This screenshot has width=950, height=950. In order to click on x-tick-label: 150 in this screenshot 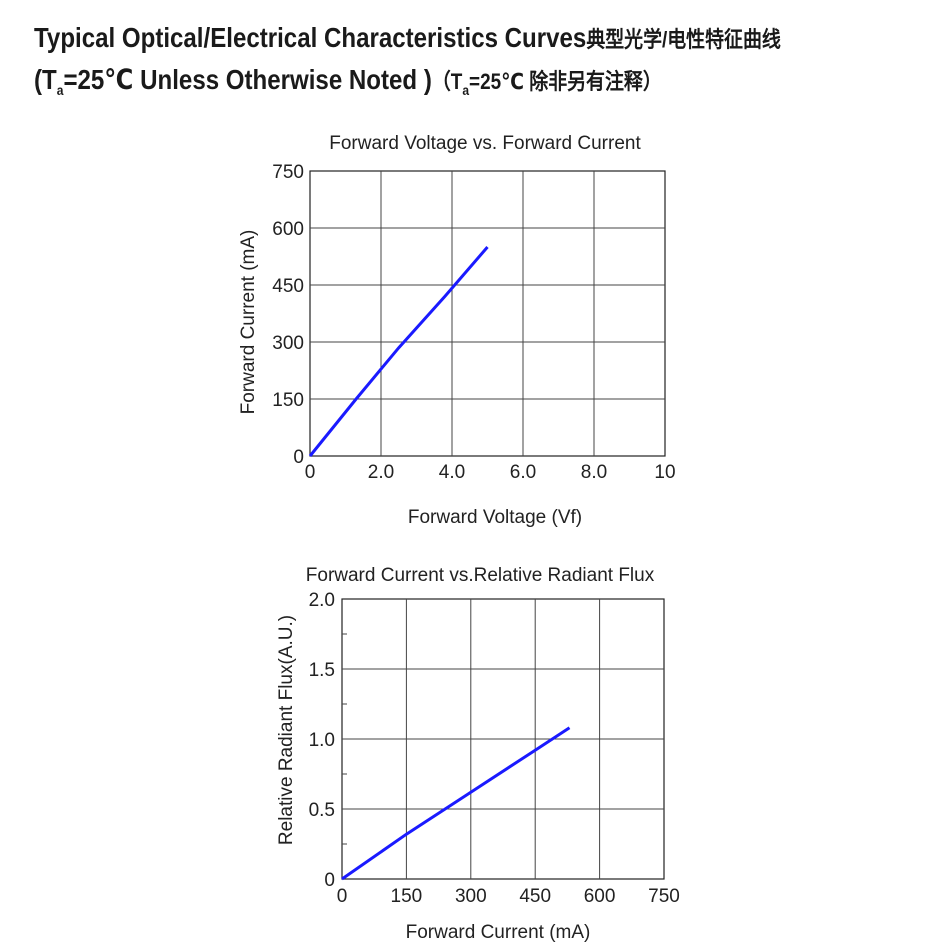, I will do `click(407, 896)`.